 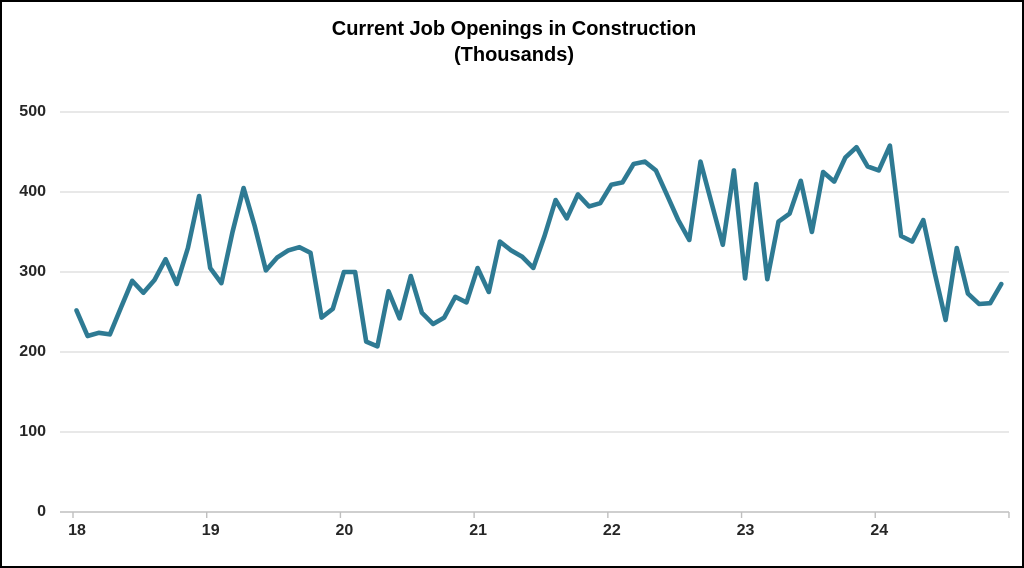 I want to click on x-tick-label: 24, so click(x=879, y=530).